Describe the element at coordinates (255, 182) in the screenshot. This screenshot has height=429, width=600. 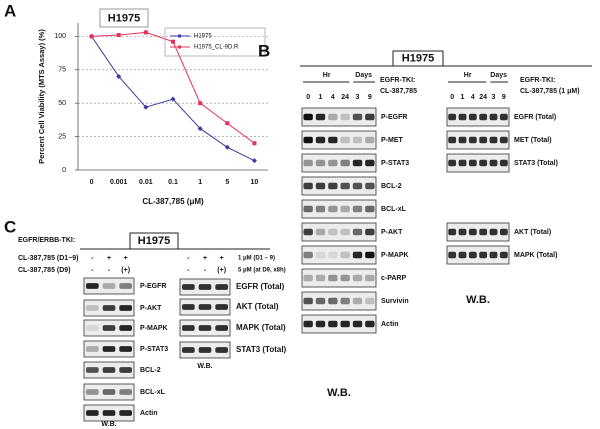
I see `x-tick-label: 10` at that location.